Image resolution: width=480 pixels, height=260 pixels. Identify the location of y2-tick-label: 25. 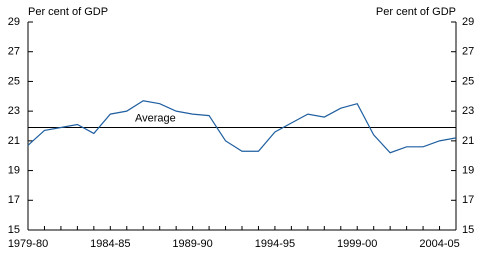
(468, 81).